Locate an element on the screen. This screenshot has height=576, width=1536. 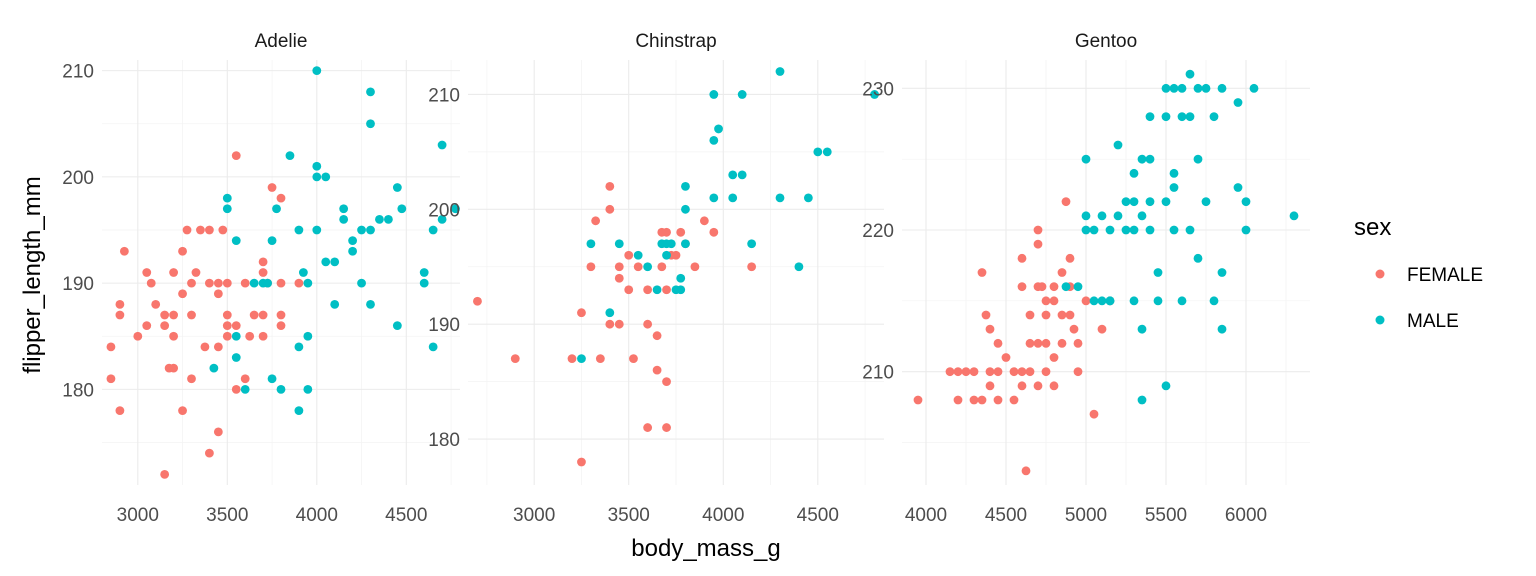
y-axis-title: flipper_length_mm is located at coordinates (32, 274).